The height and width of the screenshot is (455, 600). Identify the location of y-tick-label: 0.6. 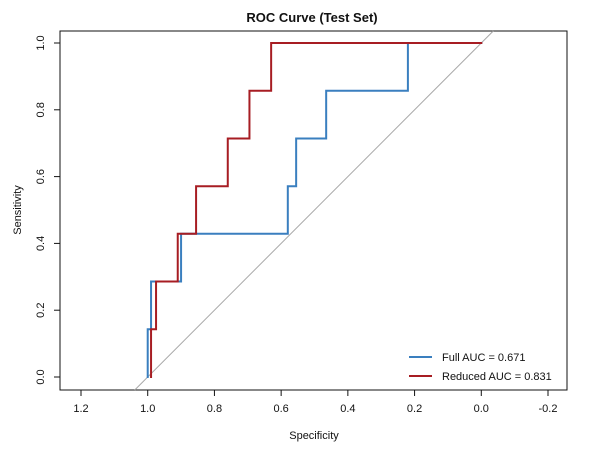
(41, 176).